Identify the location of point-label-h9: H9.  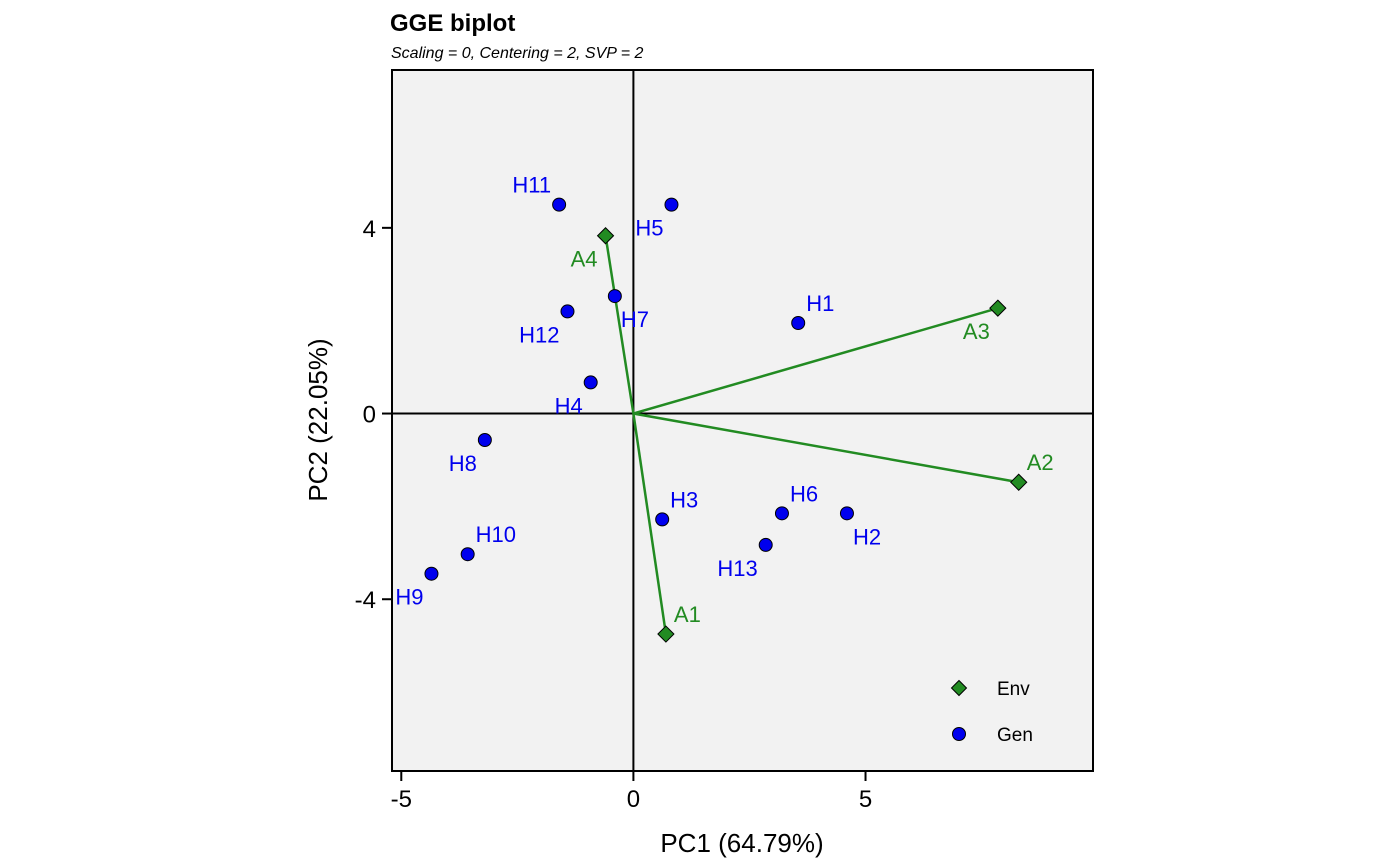
(409, 597).